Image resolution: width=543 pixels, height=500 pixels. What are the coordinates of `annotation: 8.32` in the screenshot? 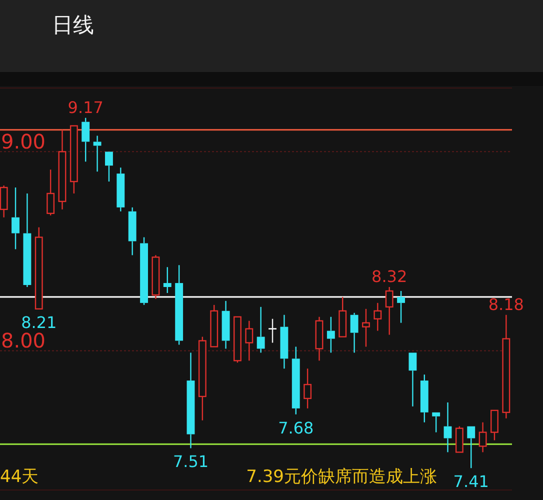 It's located at (390, 276).